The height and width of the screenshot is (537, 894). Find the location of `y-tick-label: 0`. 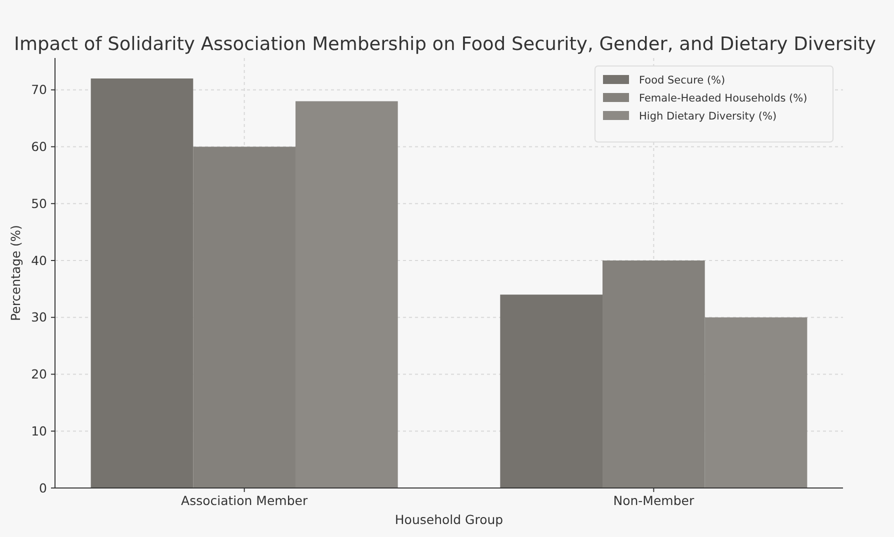

y-tick-label: 0 is located at coordinates (43, 488).